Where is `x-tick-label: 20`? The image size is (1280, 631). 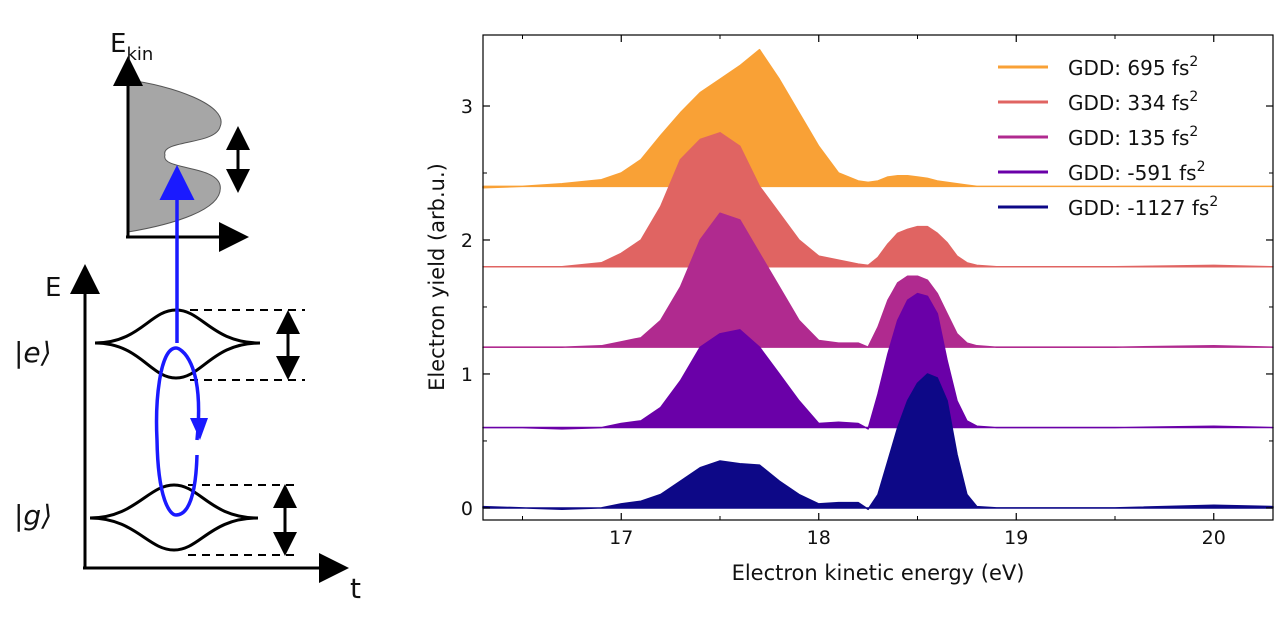
x-tick-label: 20 is located at coordinates (1214, 538).